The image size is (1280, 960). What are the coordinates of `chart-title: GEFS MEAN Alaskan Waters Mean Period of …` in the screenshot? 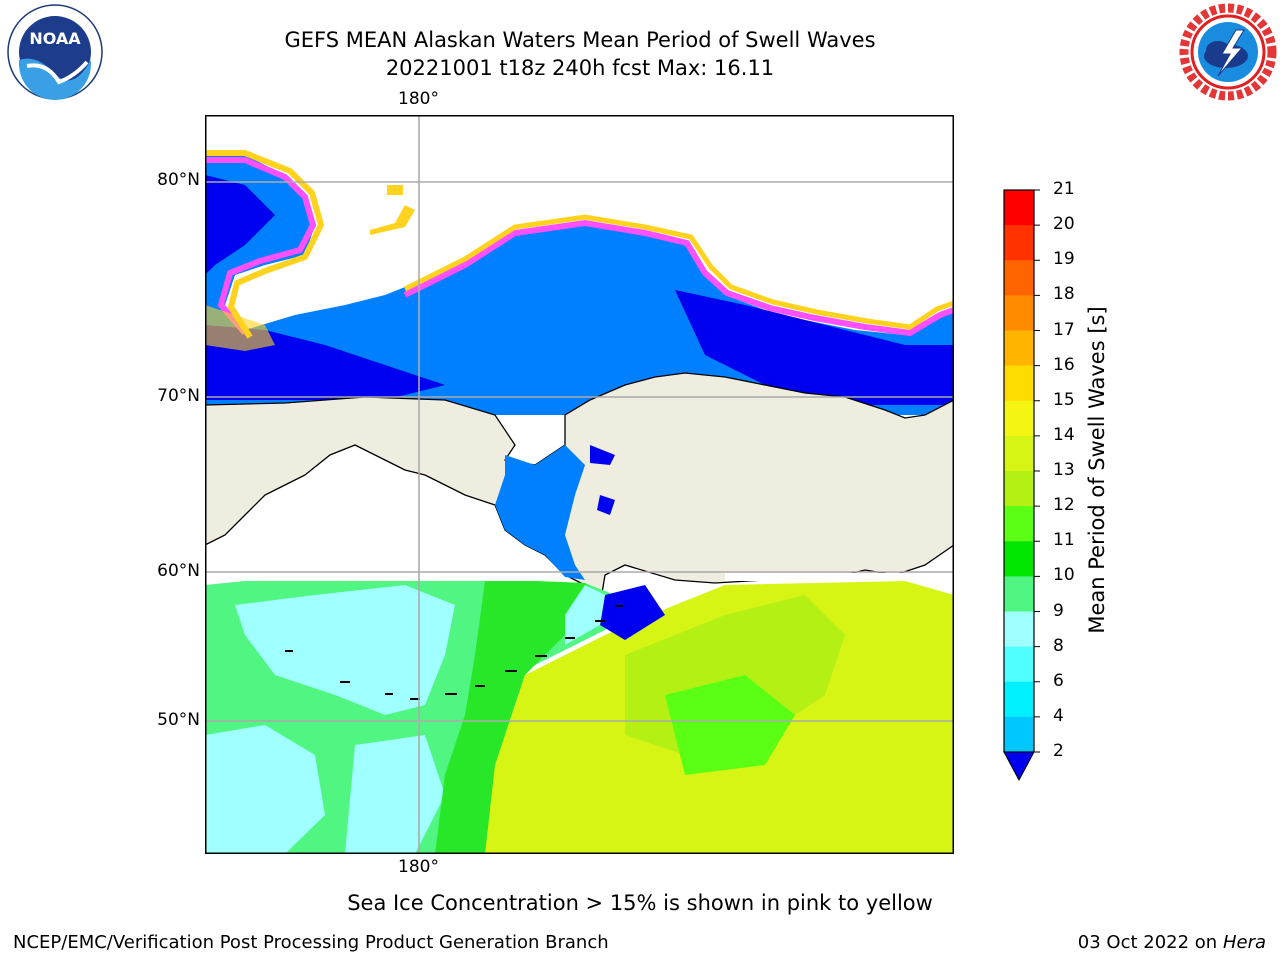 It's located at (580, 40).